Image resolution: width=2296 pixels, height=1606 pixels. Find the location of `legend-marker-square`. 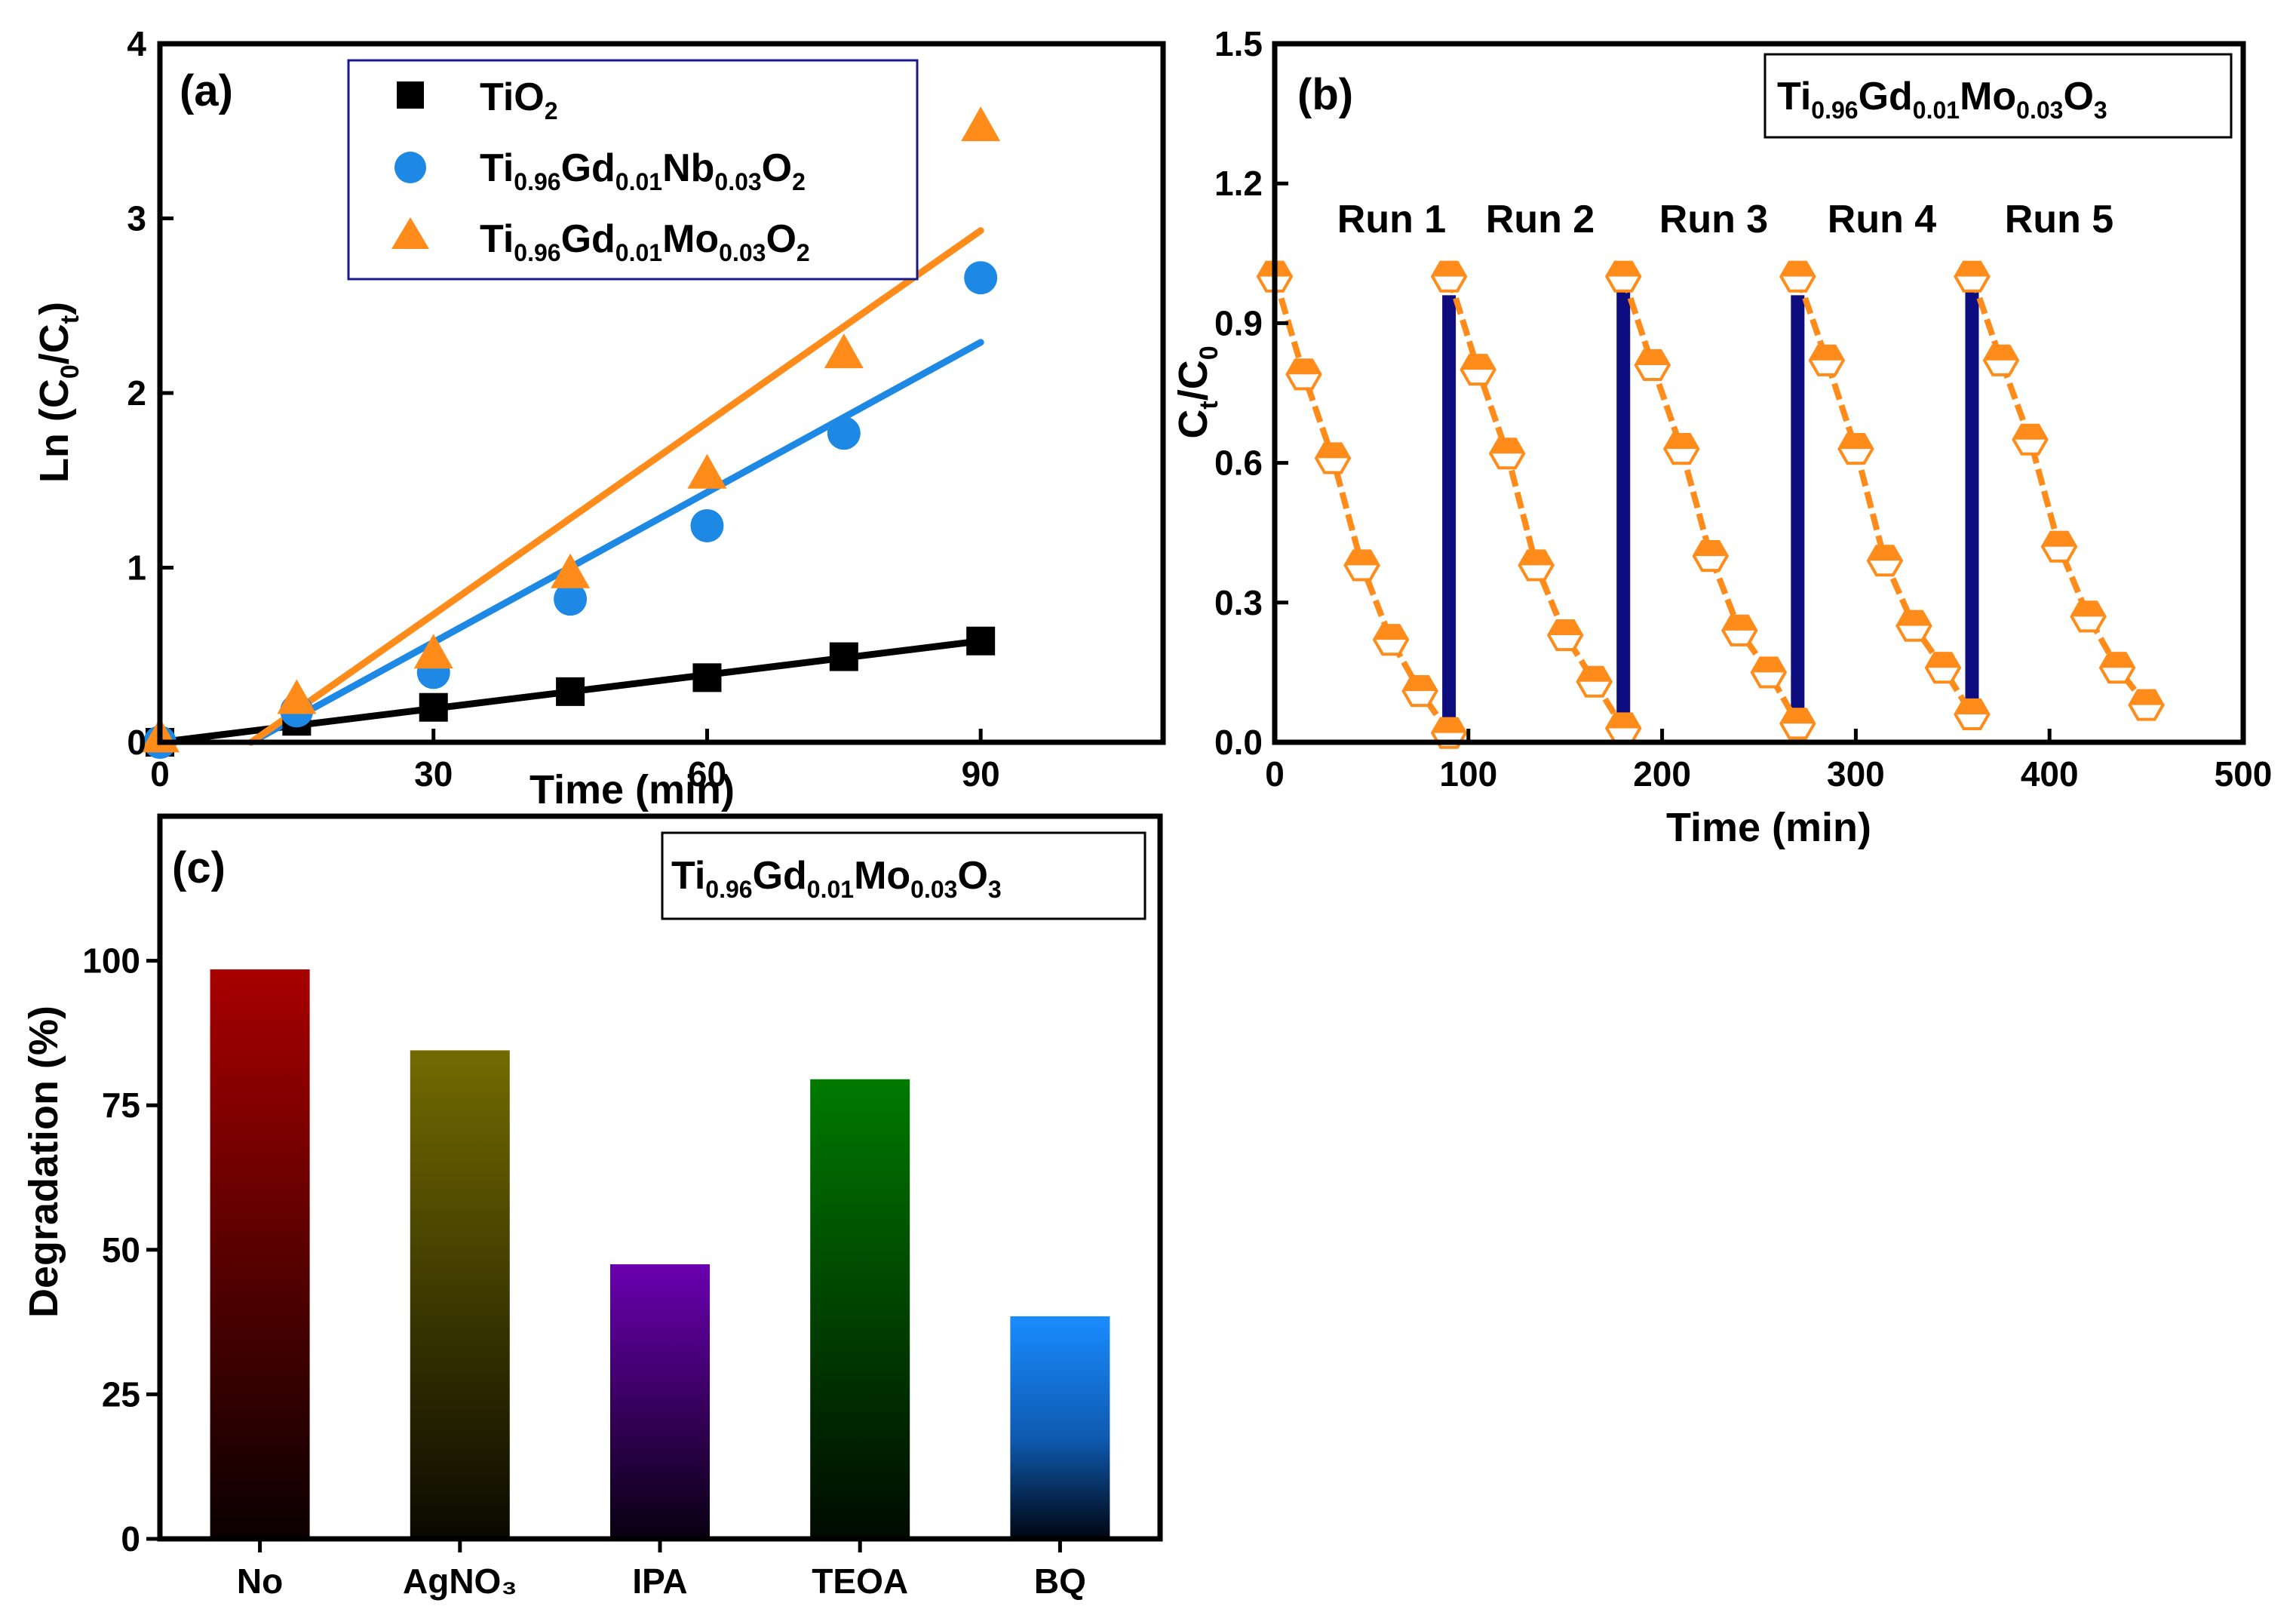

legend-marker-square is located at coordinates (410, 95).